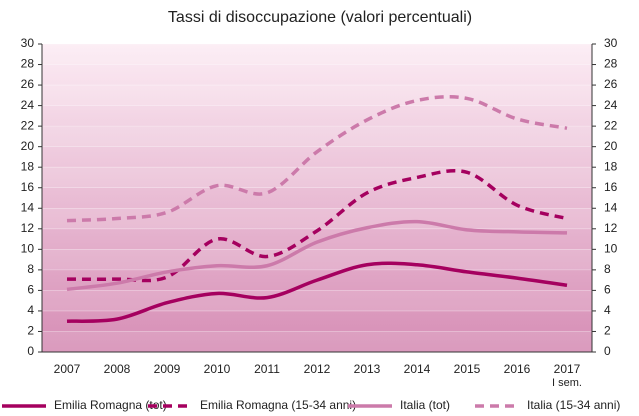 Image resolution: width=639 pixels, height=416 pixels. Describe the element at coordinates (607, 331) in the screenshot. I see `y2-tick-label: 2` at that location.